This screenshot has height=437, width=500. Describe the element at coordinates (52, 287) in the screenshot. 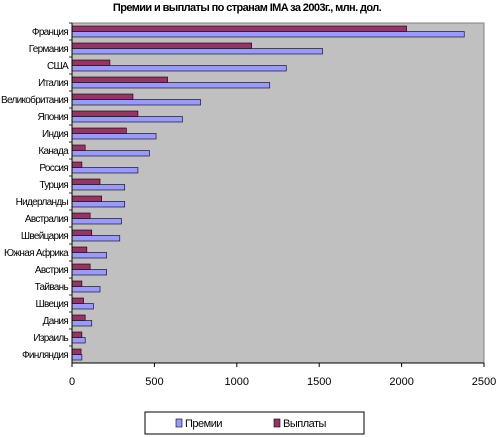

I see `category-label: Тайвань` at that location.